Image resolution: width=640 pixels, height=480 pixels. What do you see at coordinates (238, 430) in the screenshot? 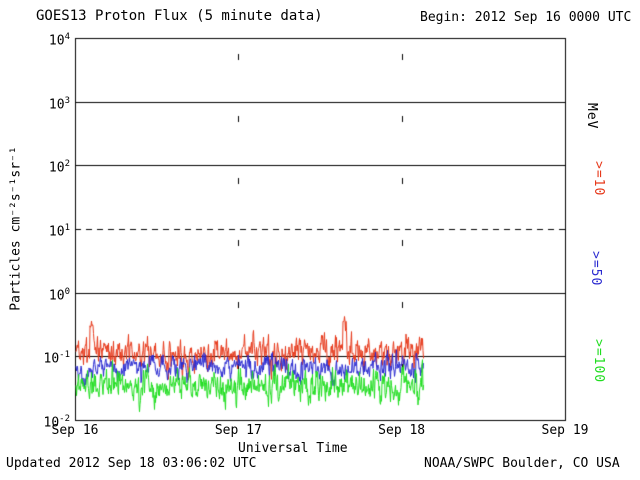
I see `x-tick-label: Sep 17` at bounding box center [238, 430].